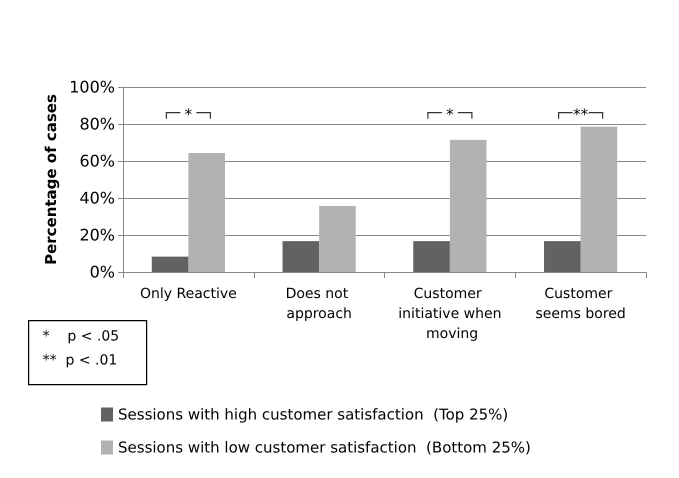 The image size is (679, 478). I want to click on text: * p < .05, so click(81, 336).